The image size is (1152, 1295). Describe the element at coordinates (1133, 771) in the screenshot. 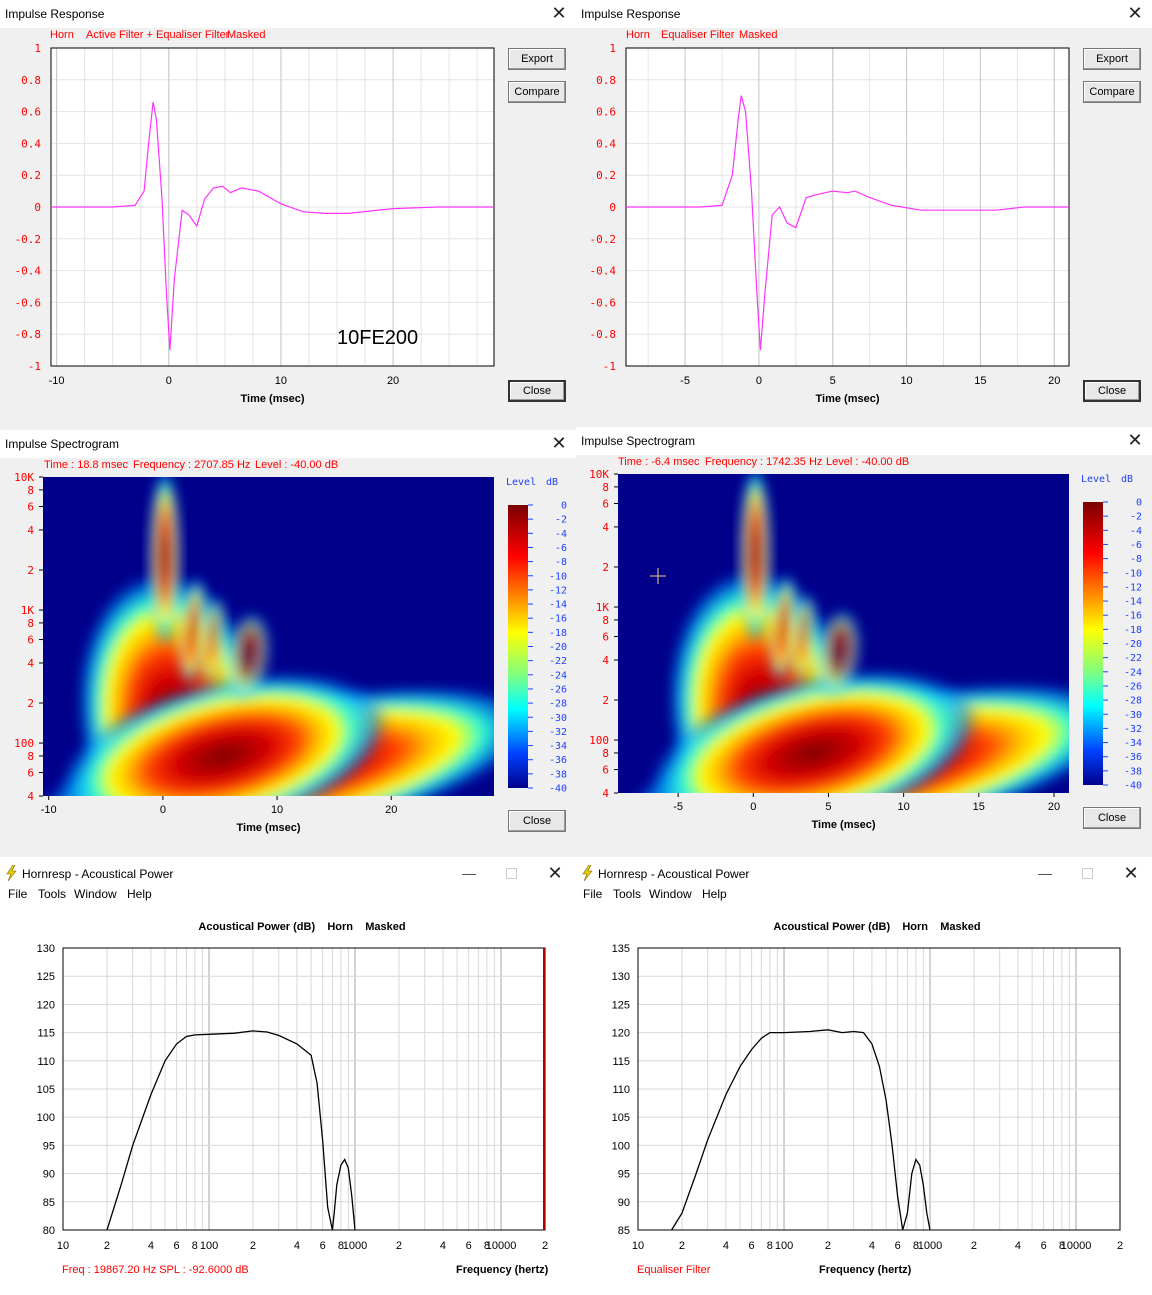

I see `colorbar-tick-label: -38` at that location.